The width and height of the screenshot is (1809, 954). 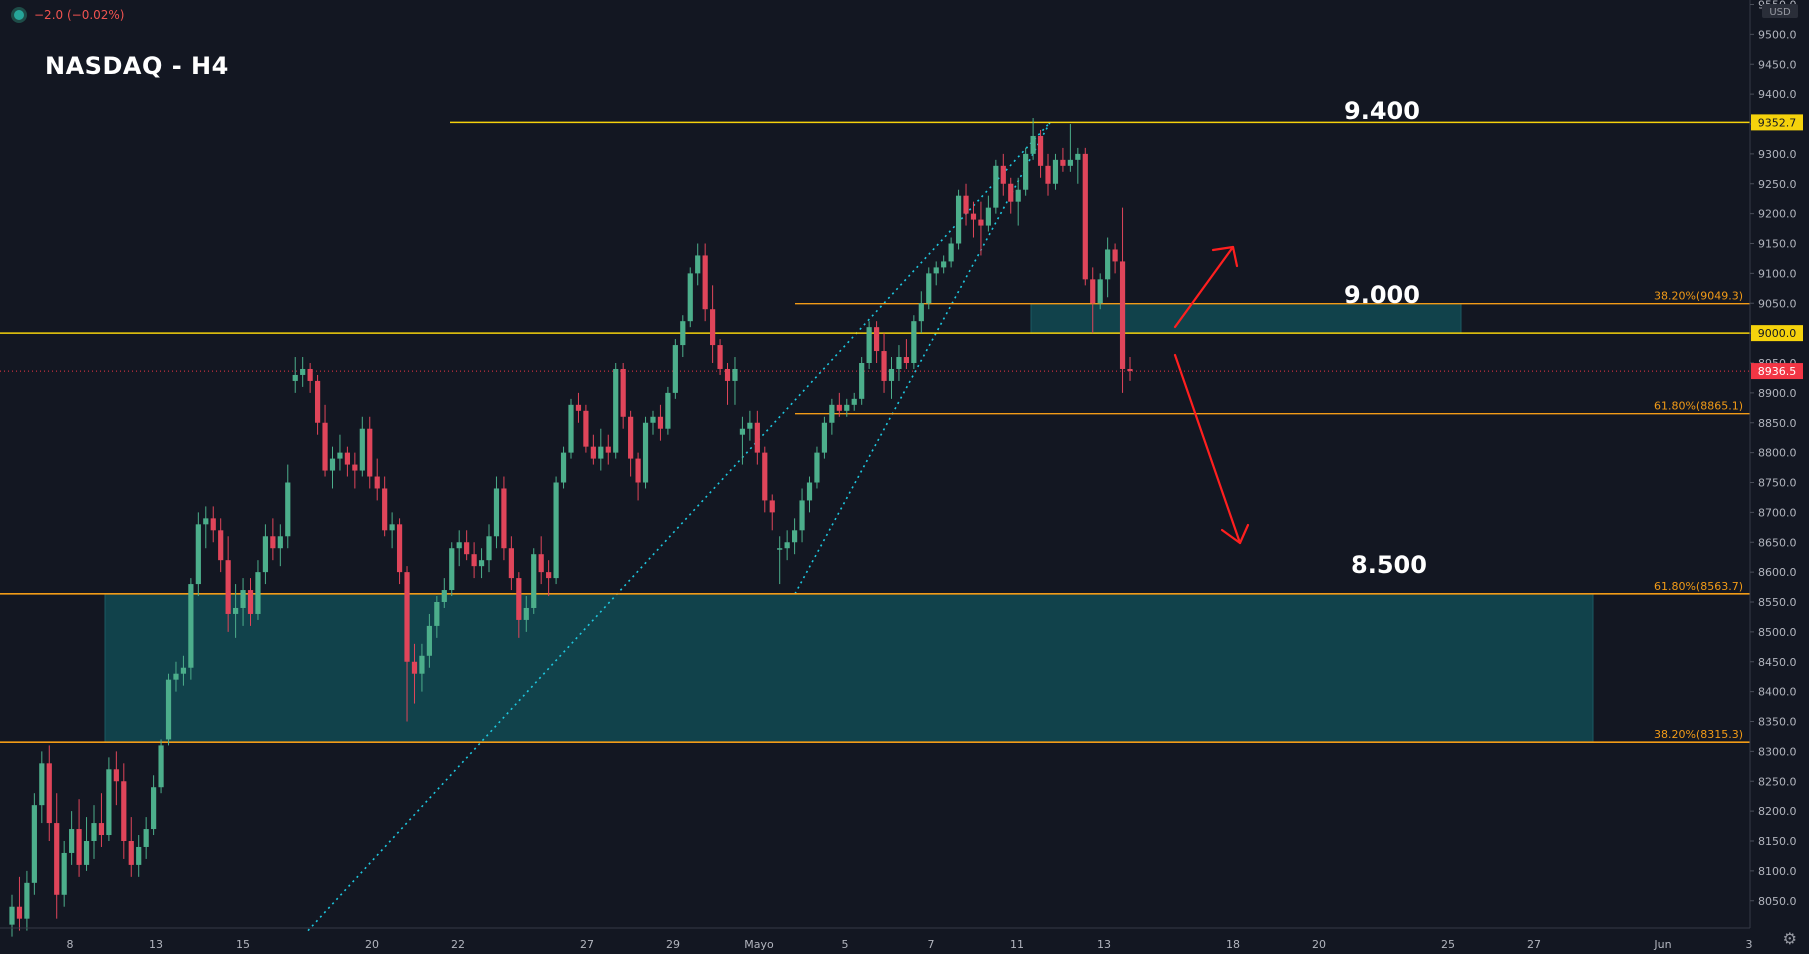 What do you see at coordinates (1104, 944) in the screenshot?
I see `x-tick-label-11: 13` at bounding box center [1104, 944].